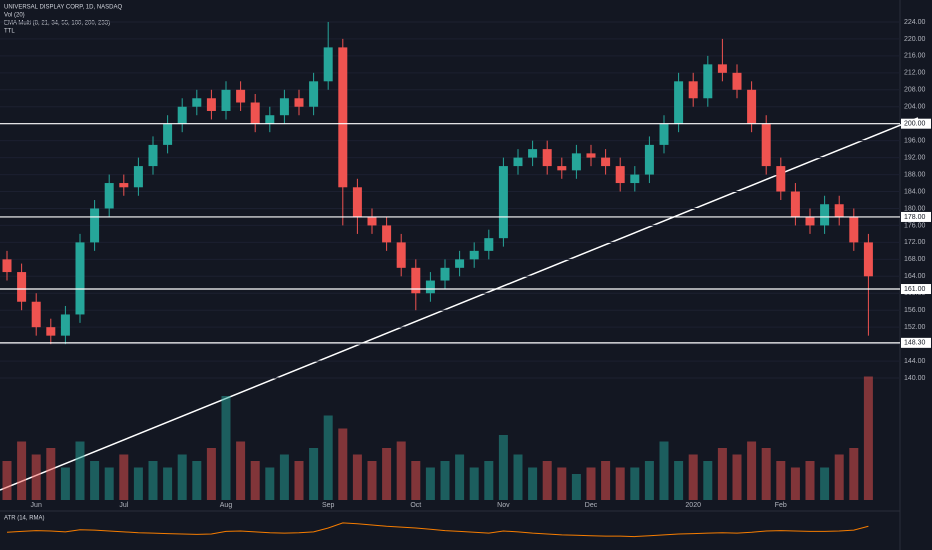 Image resolution: width=932 pixels, height=550 pixels. Describe the element at coordinates (328, 505) in the screenshot. I see `x-tick-label: Sep` at that location.